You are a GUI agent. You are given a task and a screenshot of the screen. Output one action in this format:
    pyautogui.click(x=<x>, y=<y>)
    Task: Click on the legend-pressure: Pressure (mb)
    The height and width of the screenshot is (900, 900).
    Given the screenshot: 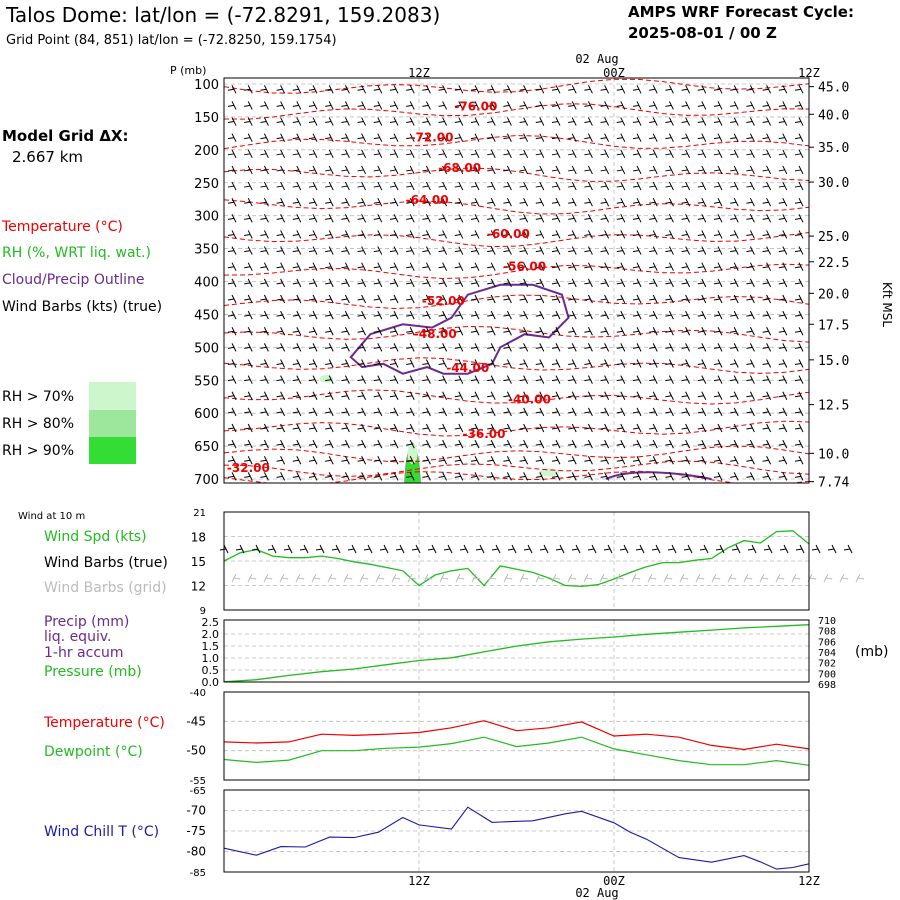 What is the action you would take?
    pyautogui.click(x=93, y=672)
    